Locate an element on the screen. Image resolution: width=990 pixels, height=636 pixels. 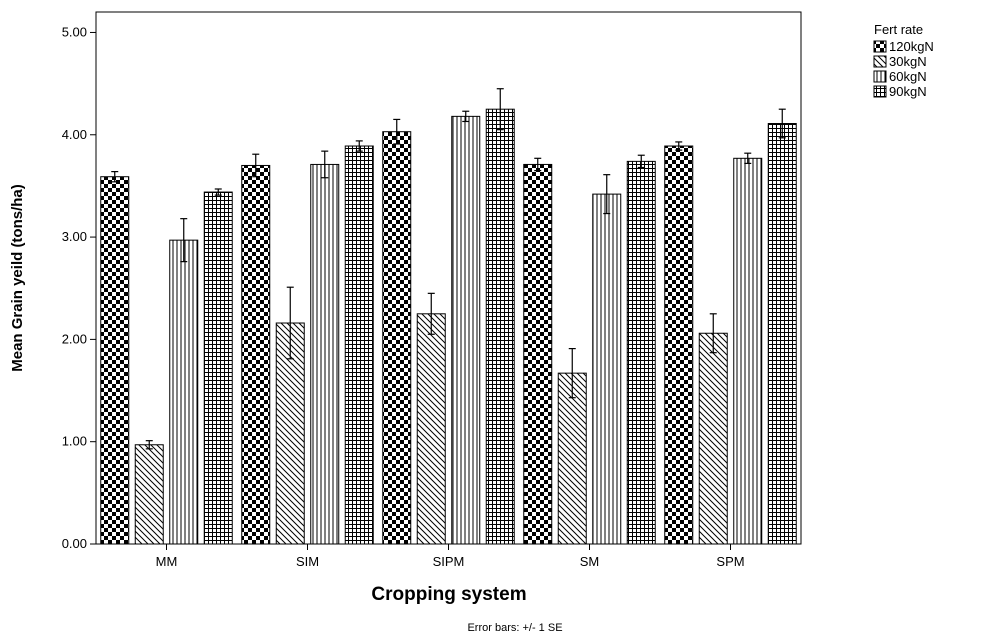
x-tick-label: SIPM is located at coordinates (449, 561).